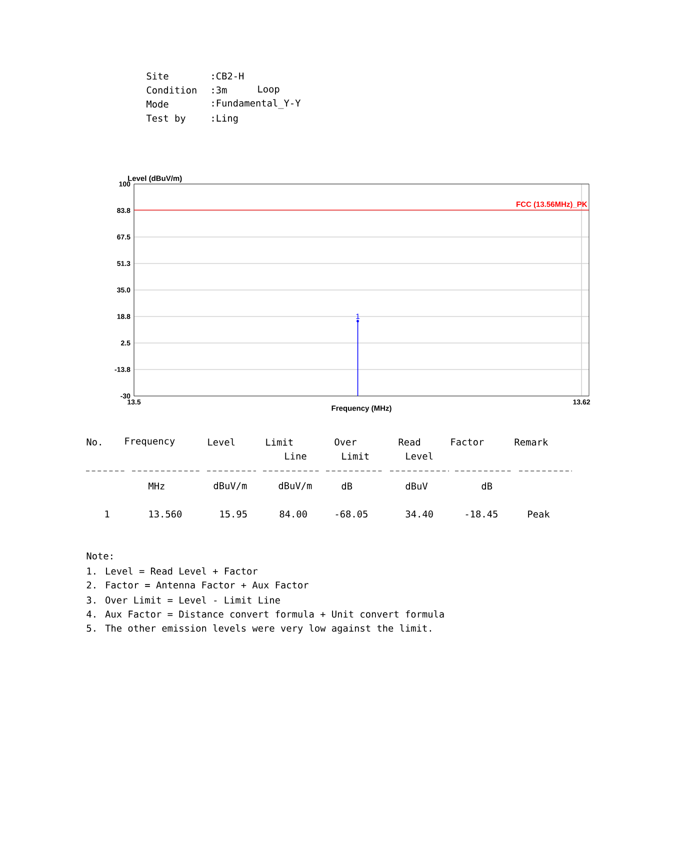  Describe the element at coordinates (531, 442) in the screenshot. I see `text: Remark` at that location.